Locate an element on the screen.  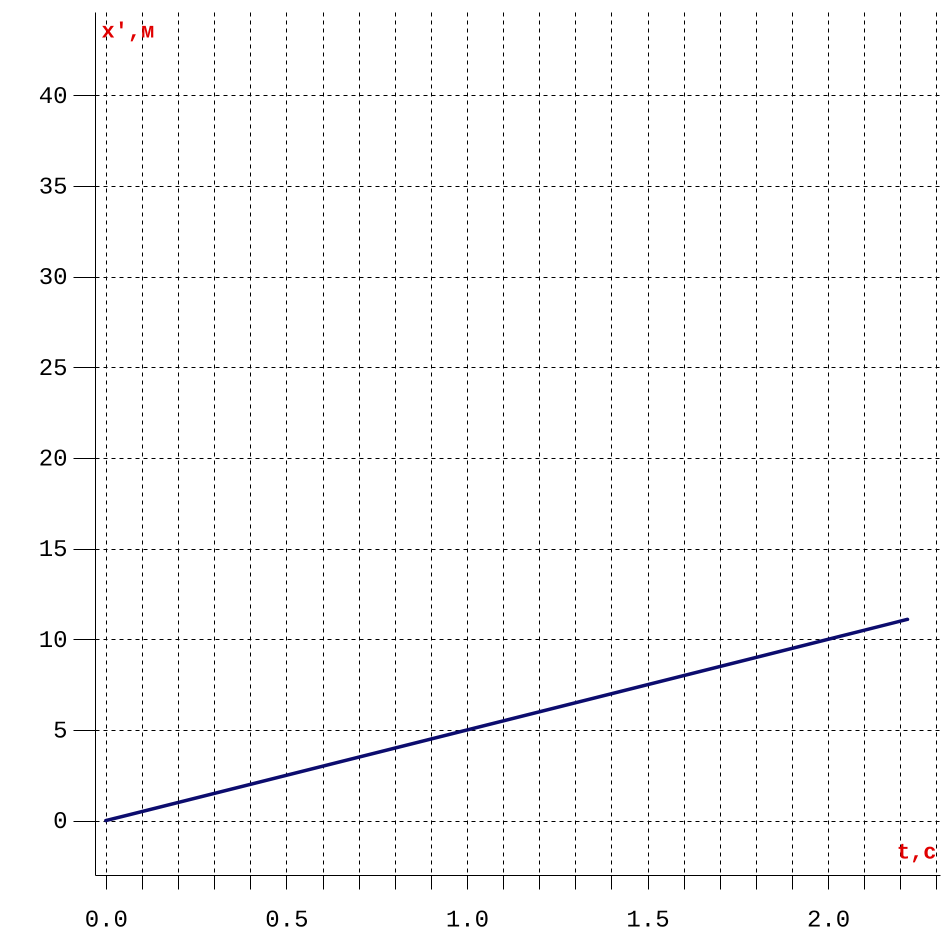
y-tick-label: 35 is located at coordinates (53, 188).